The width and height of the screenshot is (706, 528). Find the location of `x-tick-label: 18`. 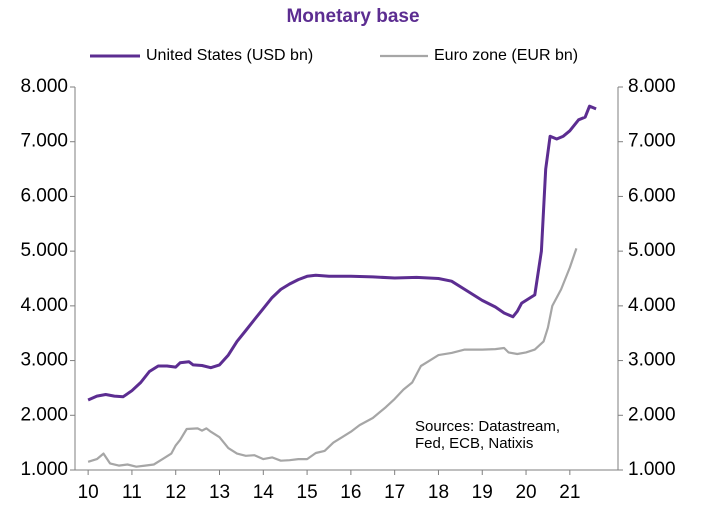

x-tick-label: 18 is located at coordinates (438, 492).